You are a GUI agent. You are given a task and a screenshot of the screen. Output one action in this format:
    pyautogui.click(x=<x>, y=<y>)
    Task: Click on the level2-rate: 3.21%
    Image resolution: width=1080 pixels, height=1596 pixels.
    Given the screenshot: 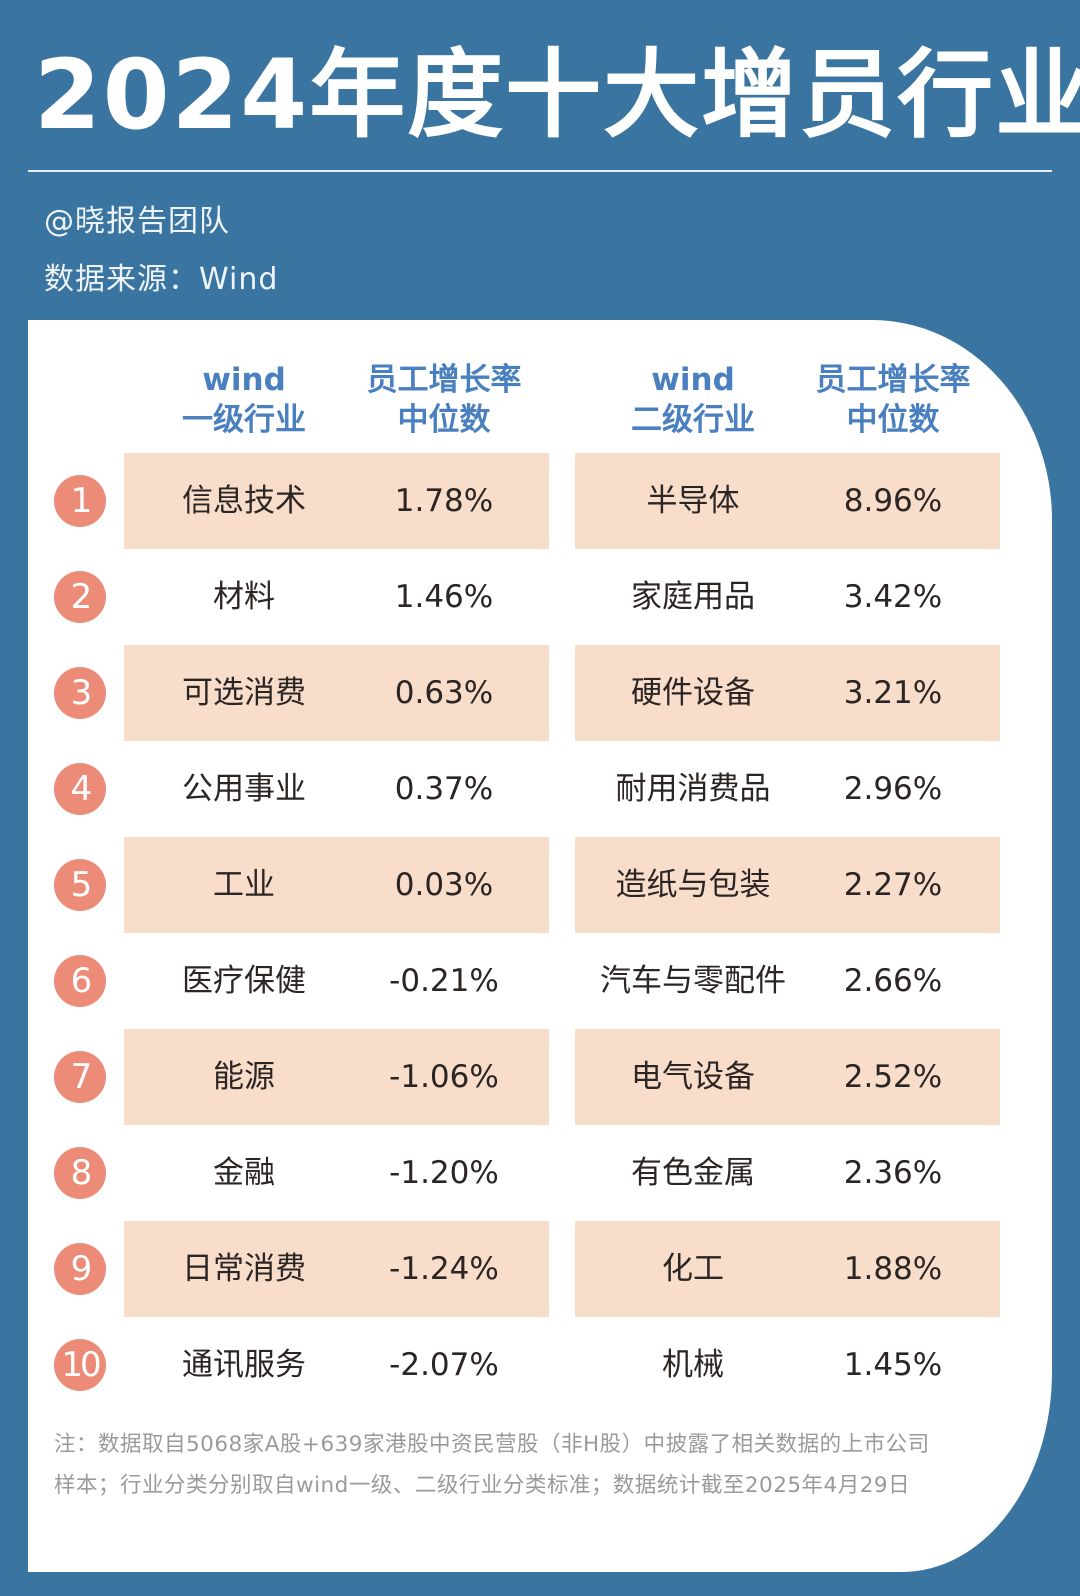 What is the action you would take?
    pyautogui.click(x=893, y=693)
    